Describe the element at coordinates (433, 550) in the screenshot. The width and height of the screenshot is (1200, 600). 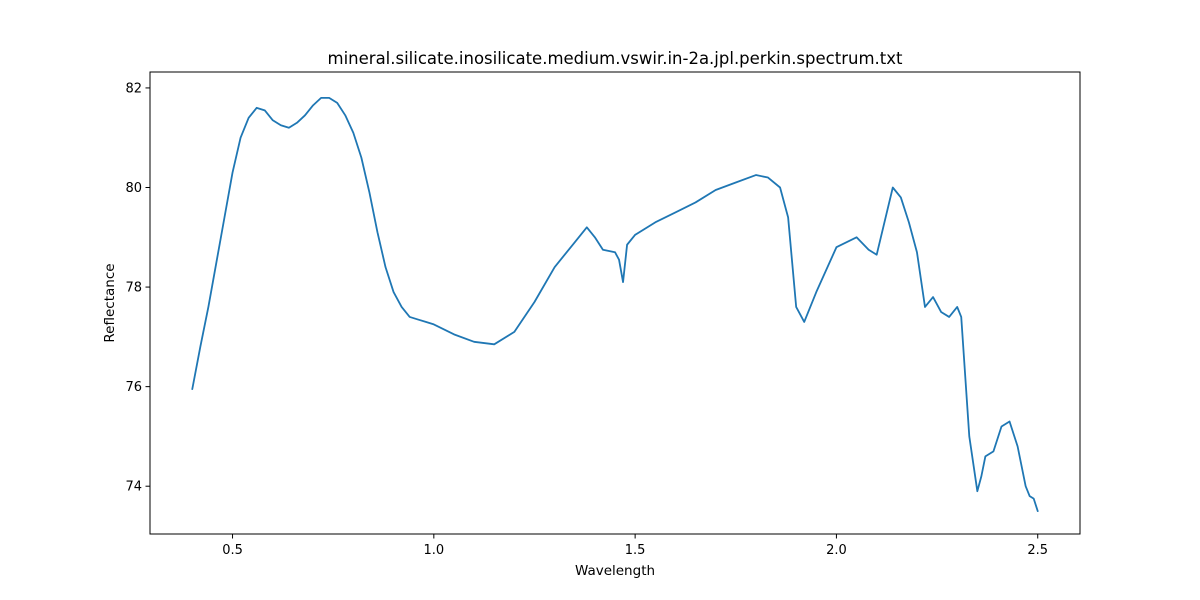
I see `x-tick-label: 1.0` at that location.